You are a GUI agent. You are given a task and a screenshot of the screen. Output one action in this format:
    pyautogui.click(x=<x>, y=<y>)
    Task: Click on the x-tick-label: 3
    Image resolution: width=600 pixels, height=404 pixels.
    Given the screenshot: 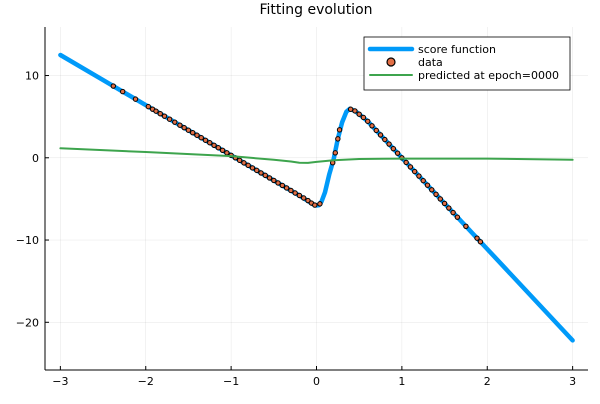 What is the action you would take?
    pyautogui.click(x=572, y=381)
    